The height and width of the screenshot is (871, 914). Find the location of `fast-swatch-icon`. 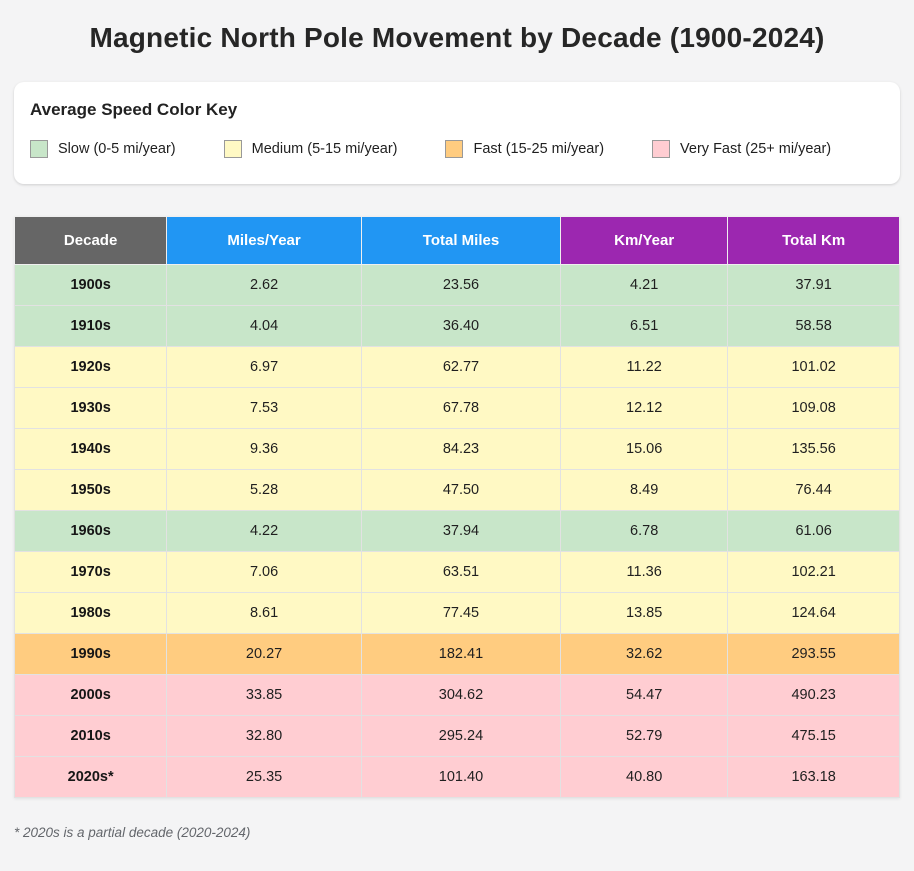

fast-swatch-icon is located at coordinates (454, 149).